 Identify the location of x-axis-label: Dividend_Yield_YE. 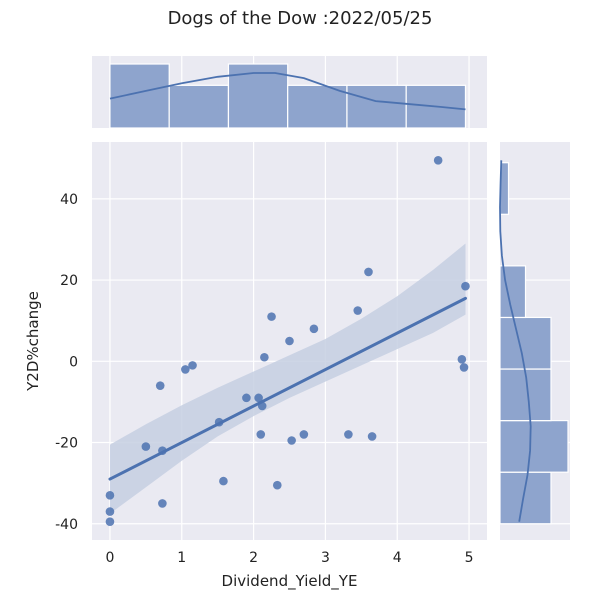
(290, 581).